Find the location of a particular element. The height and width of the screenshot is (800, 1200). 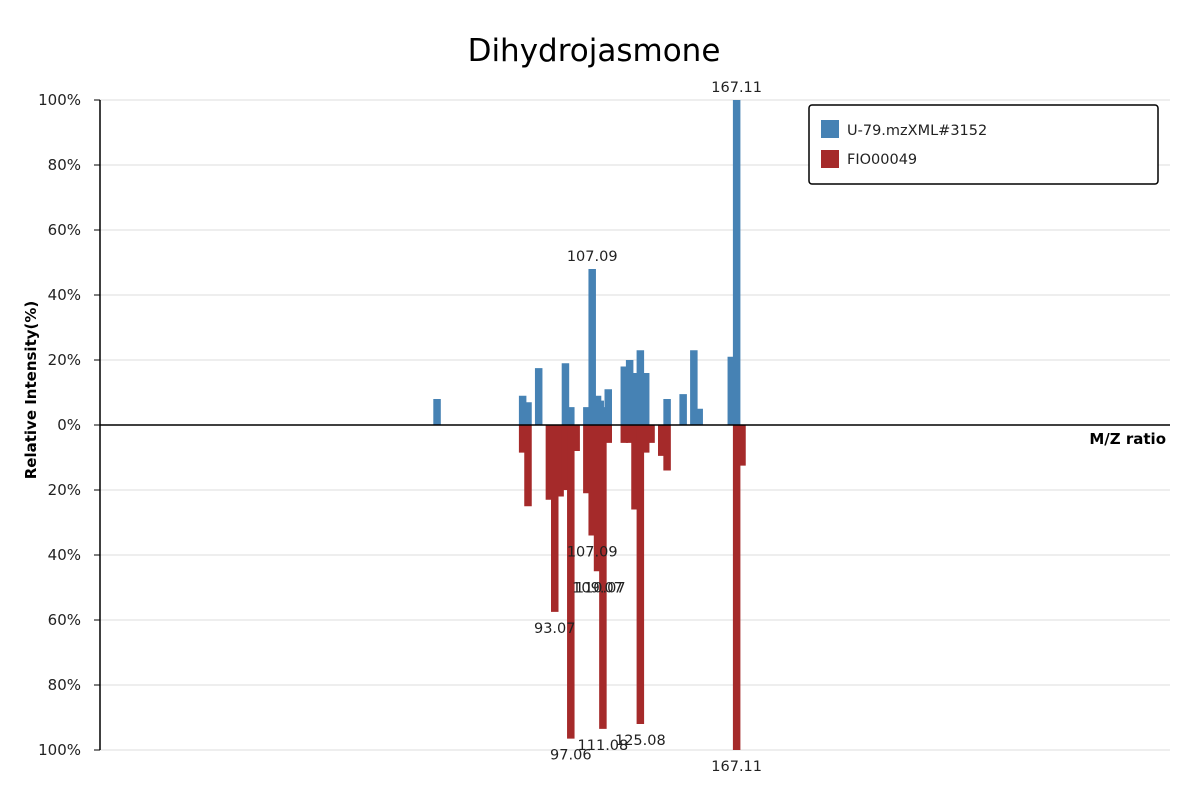

y-axis-ticks: 100% 80% 60% 40% 20% 0% 20% 40% 60% 80% 100% is located at coordinates (69, 425).